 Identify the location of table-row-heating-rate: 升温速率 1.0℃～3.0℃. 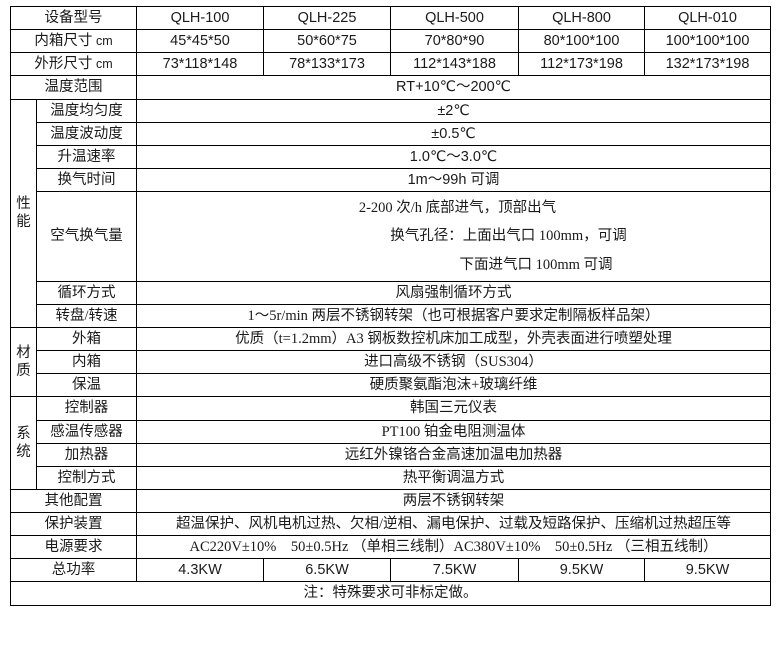
(391, 156).